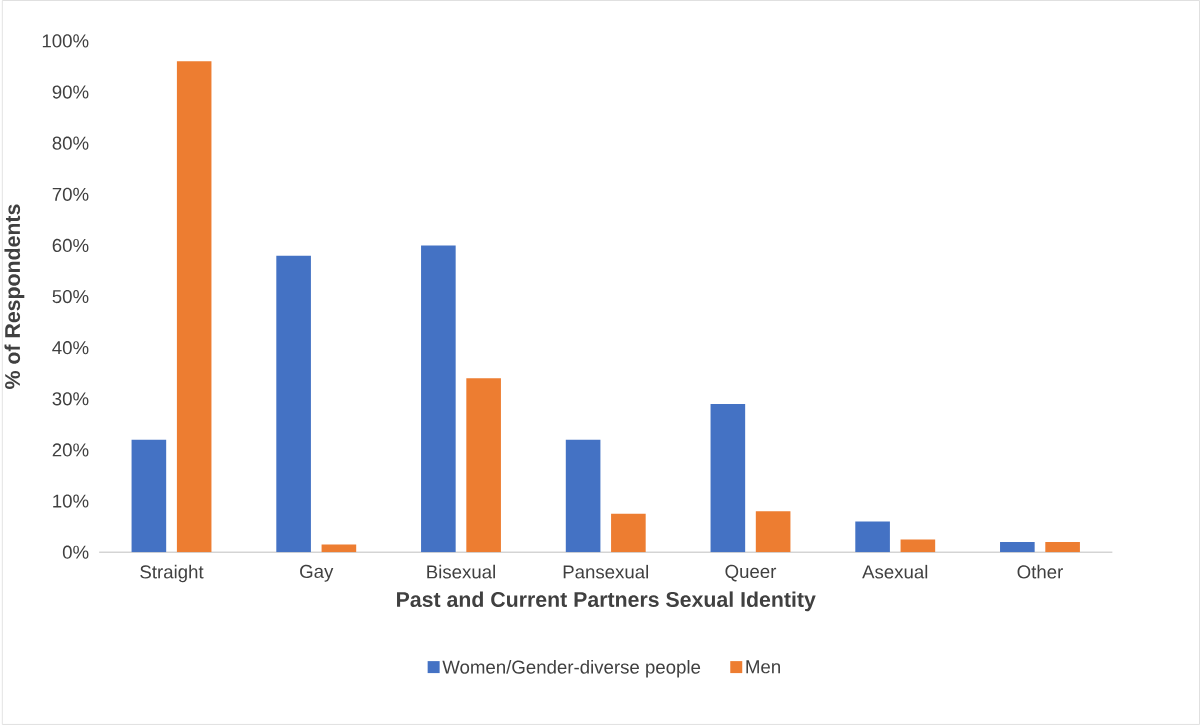  I want to click on y-tick-label: 10%, so click(71, 501).